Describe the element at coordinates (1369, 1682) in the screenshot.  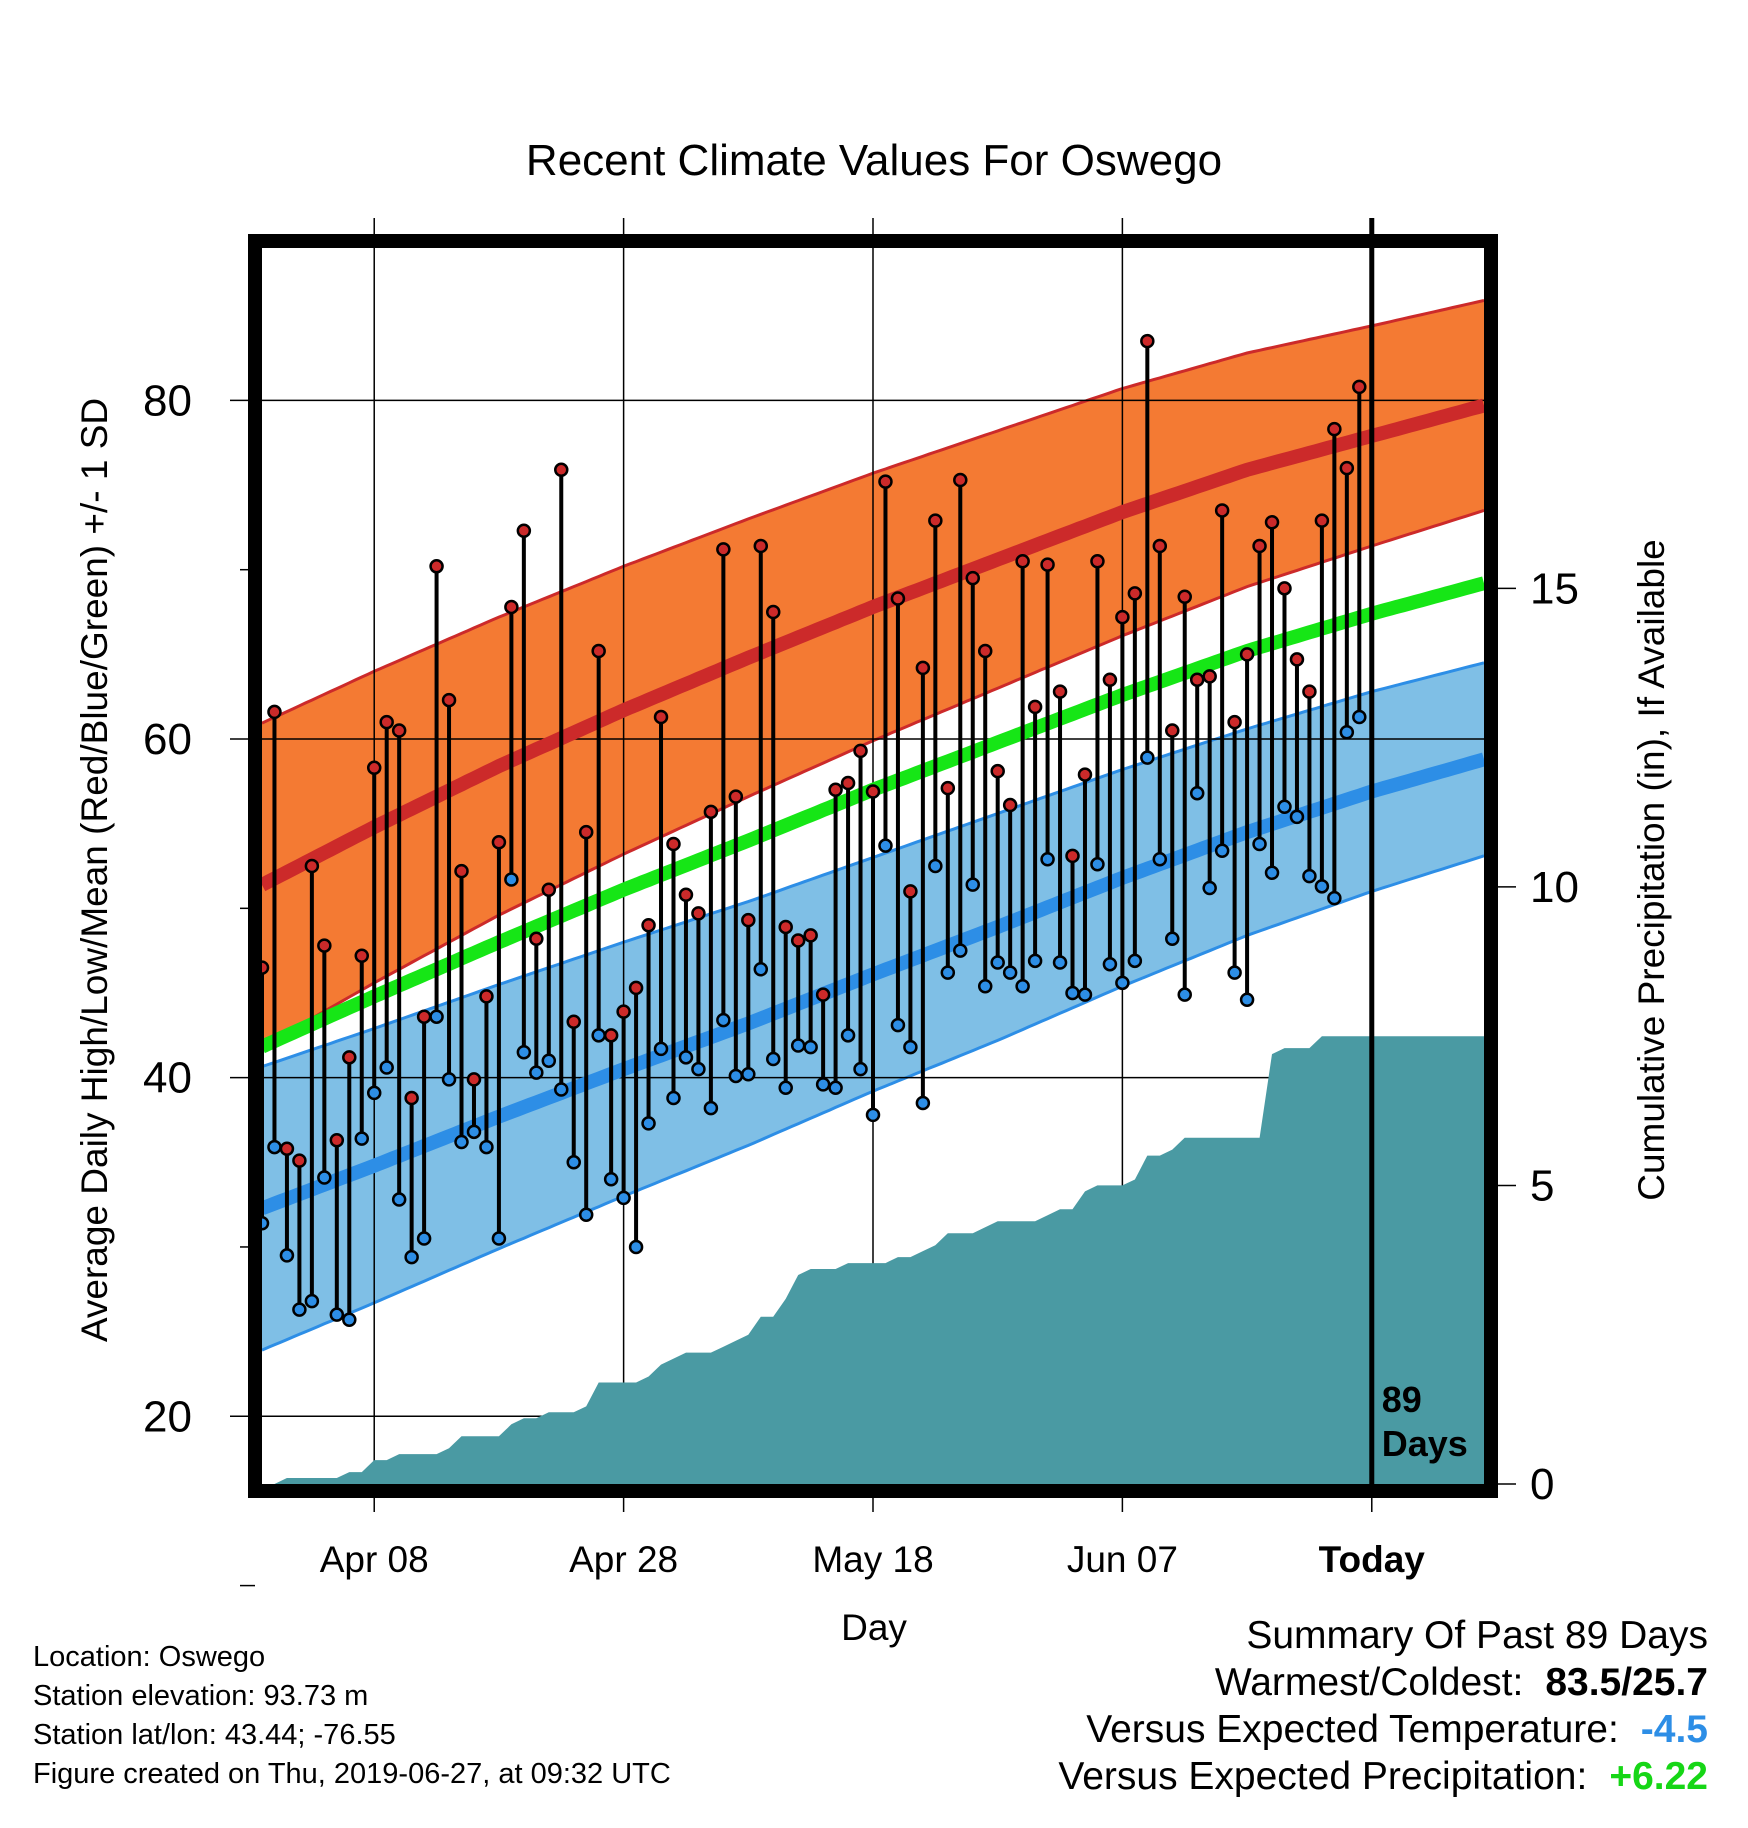
I see `warmest-coldest-label: Warmest/Coldest:` at that location.